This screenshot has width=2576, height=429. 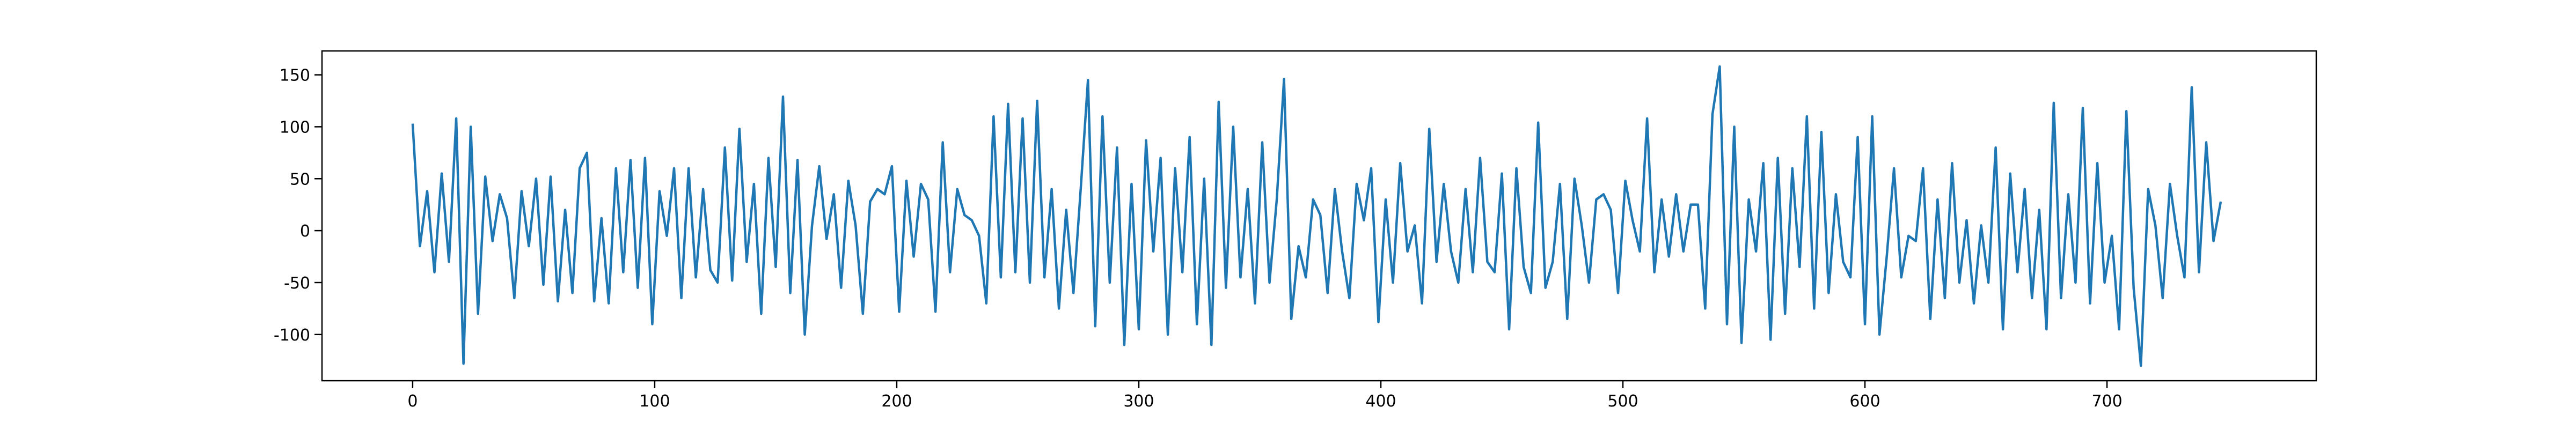 What do you see at coordinates (292, 335) in the screenshot?
I see `y-tick-label: -100` at bounding box center [292, 335].